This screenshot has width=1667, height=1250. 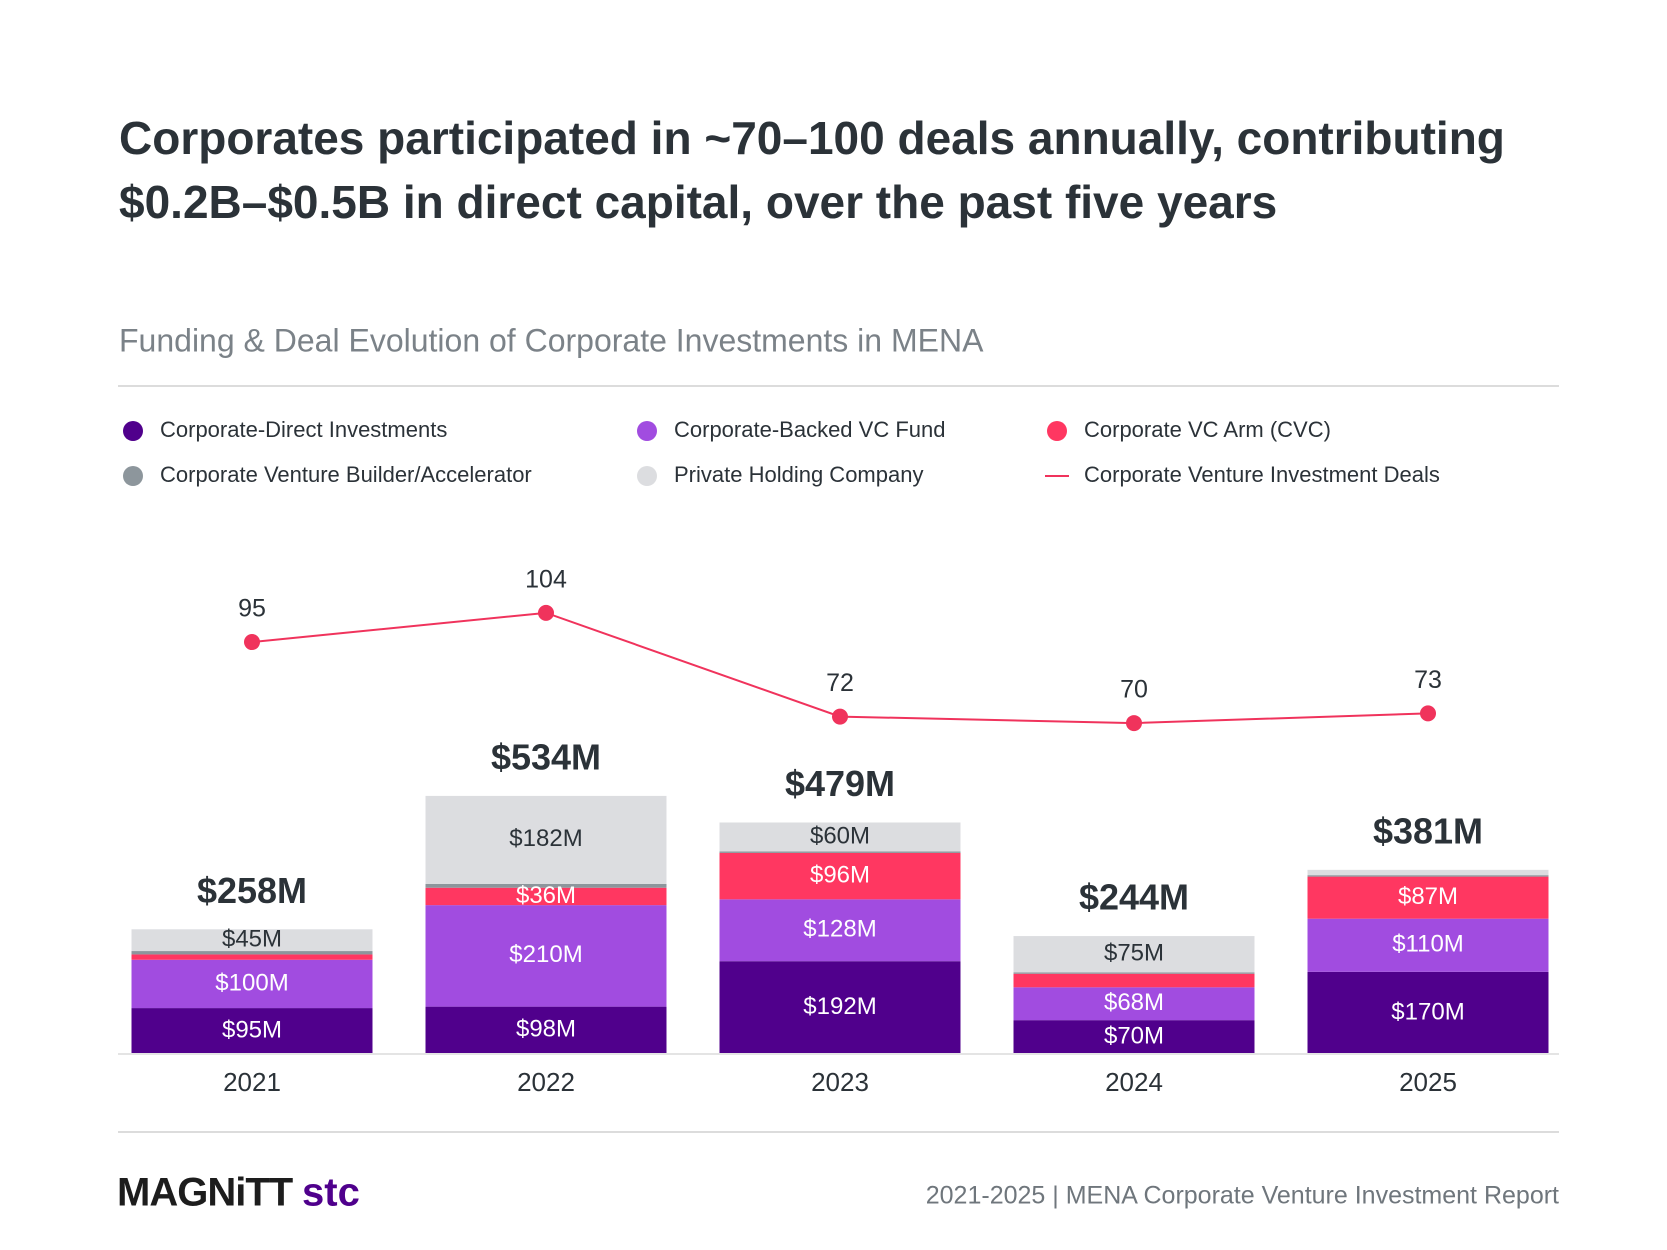 What do you see at coordinates (346, 474) in the screenshot?
I see `legend-label: Corporate Venture Builder/Accelerator` at bounding box center [346, 474].